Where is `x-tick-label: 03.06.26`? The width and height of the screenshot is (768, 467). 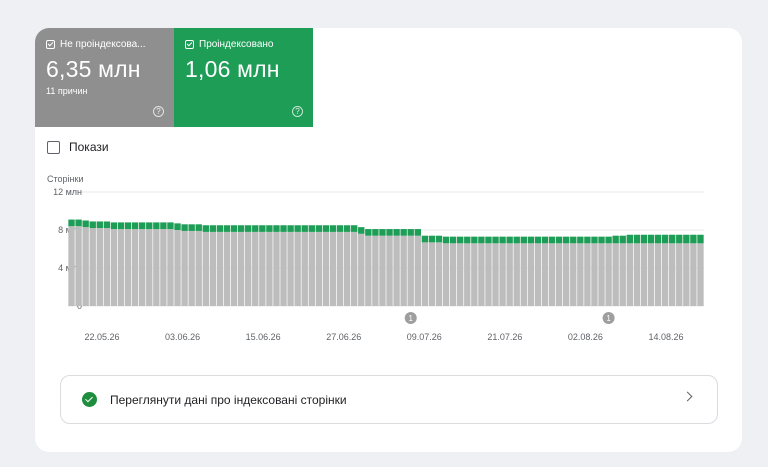 x-tick-label: 03.06.26 is located at coordinates (182, 337).